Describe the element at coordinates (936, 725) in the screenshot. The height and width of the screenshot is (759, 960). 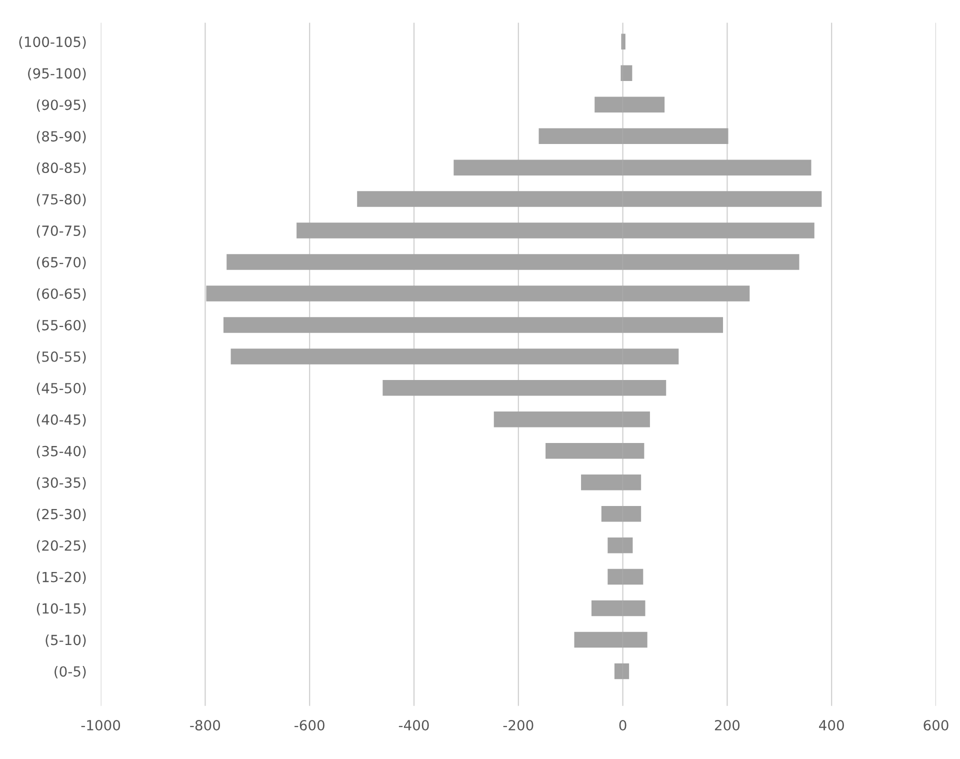
I see `x-tick-label: 600` at that location.